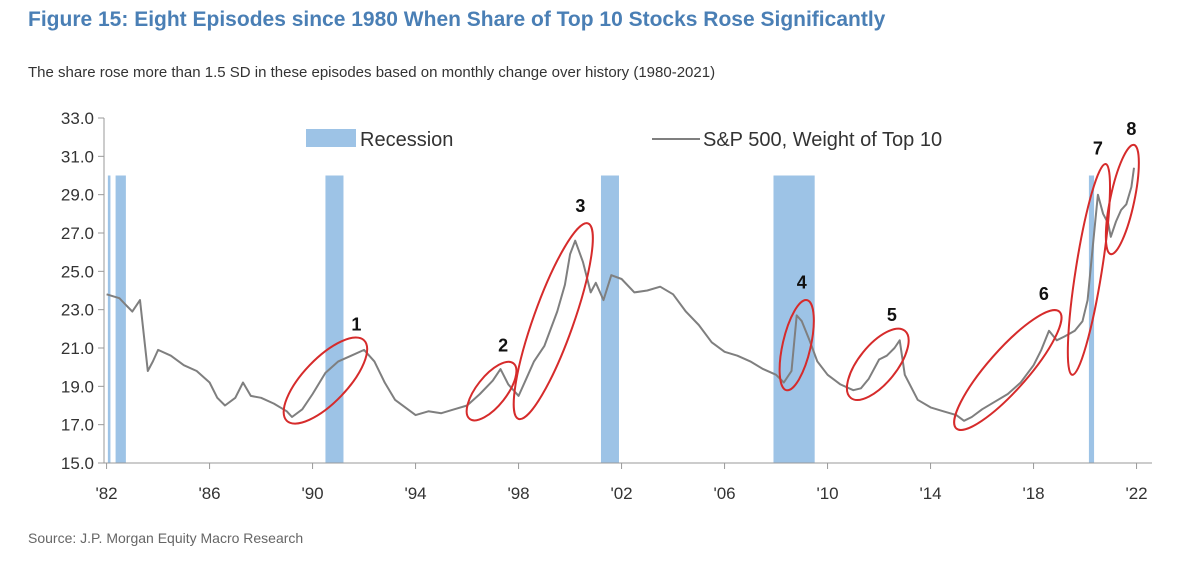 The height and width of the screenshot is (567, 1200). Describe the element at coordinates (77, 195) in the screenshot. I see `y-tick-label: 29.0` at that location.